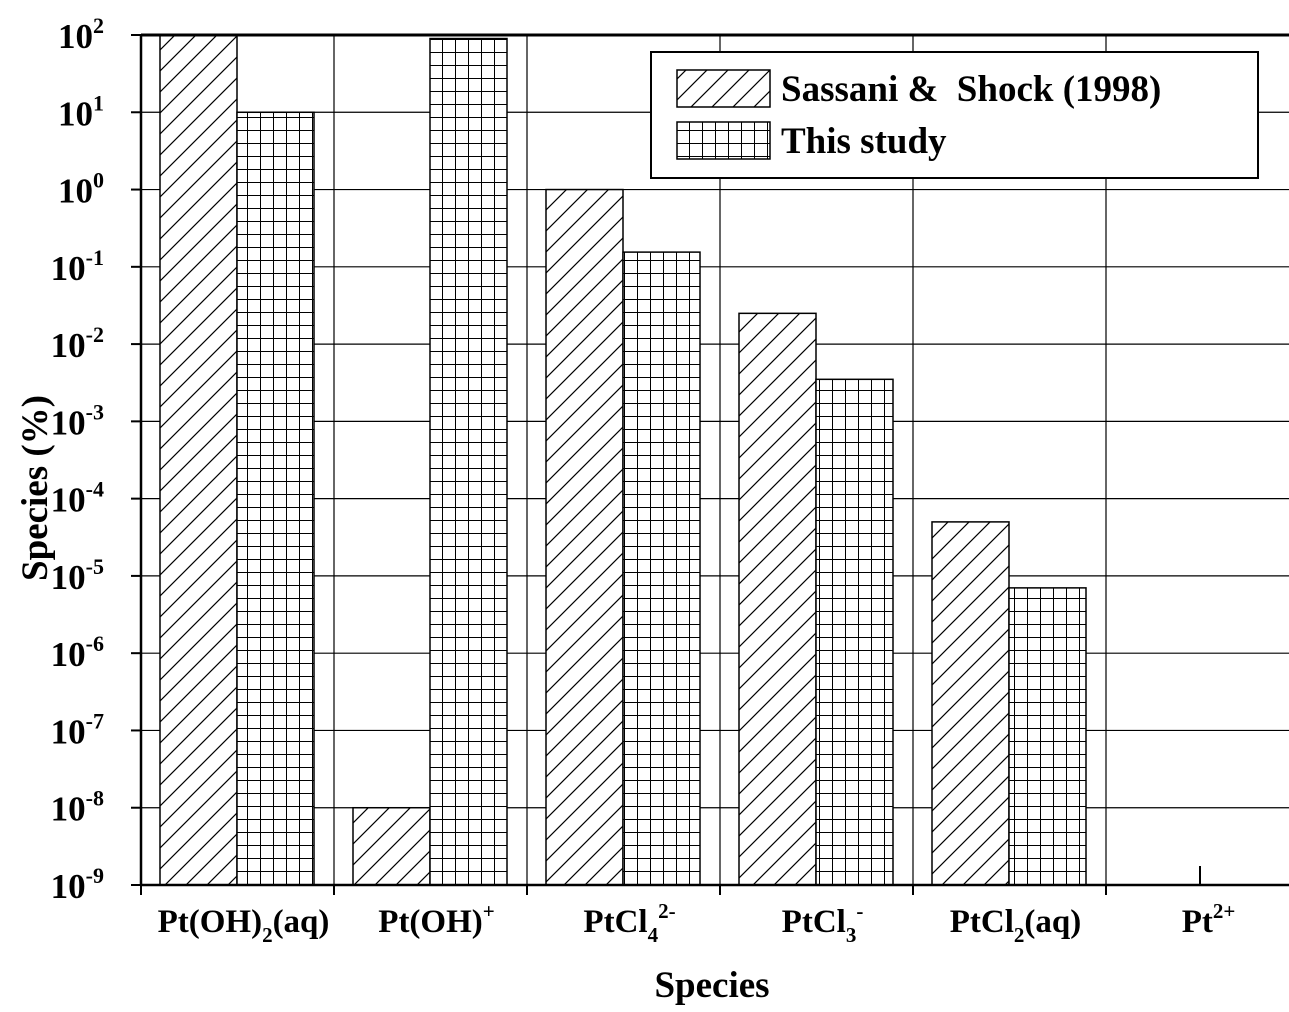  Describe the element at coordinates (1016, 925) in the screenshot. I see `x-tick-label: PtCl2(aq)` at that location.